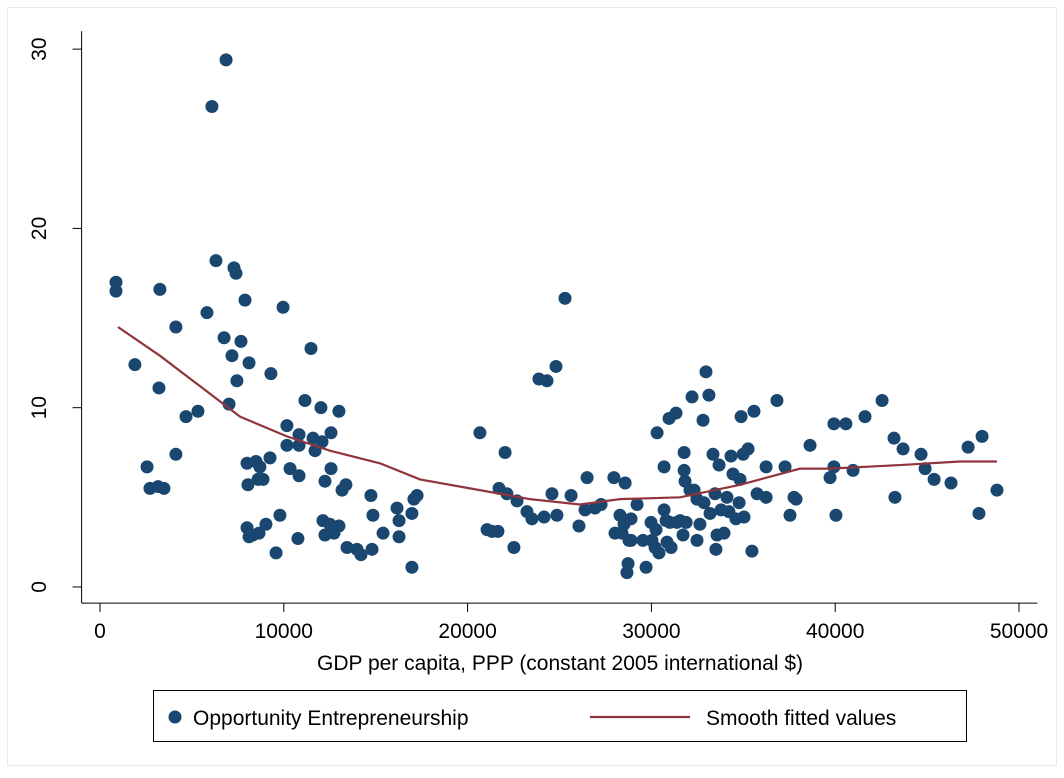 The height and width of the screenshot is (778, 1064). What do you see at coordinates (467, 631) in the screenshot?
I see `x-tick-label: 20000` at bounding box center [467, 631].